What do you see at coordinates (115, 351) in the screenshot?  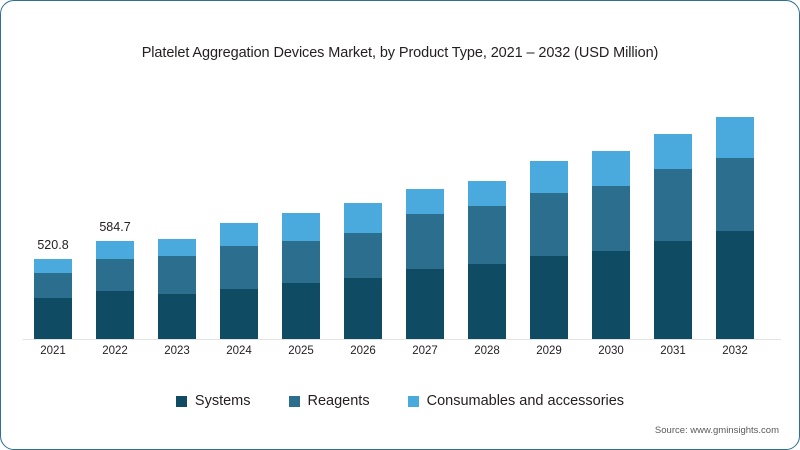 I see `x-axis-label-2022: 2022` at bounding box center [115, 351].